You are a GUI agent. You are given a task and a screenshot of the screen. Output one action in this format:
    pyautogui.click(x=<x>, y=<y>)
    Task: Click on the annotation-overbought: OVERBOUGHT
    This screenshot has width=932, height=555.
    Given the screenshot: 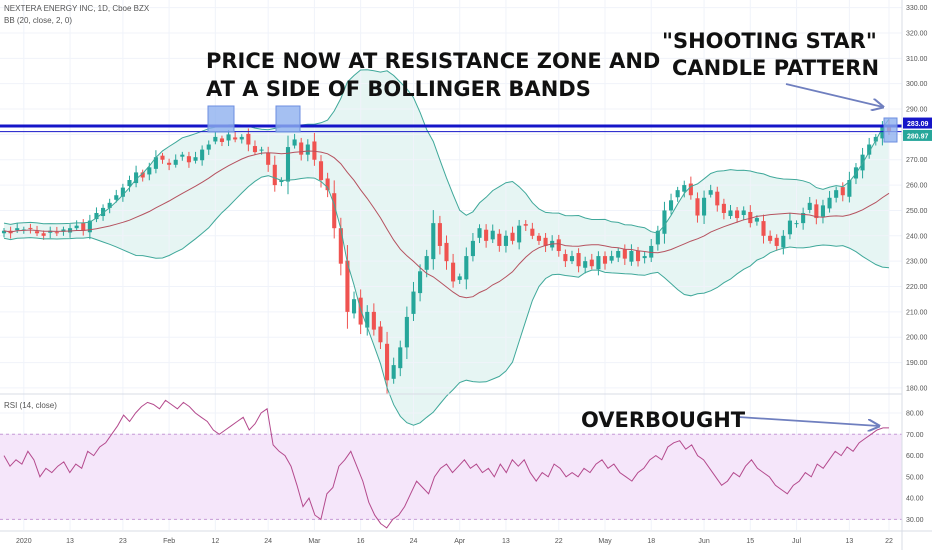 What is the action you would take?
    pyautogui.click(x=663, y=420)
    